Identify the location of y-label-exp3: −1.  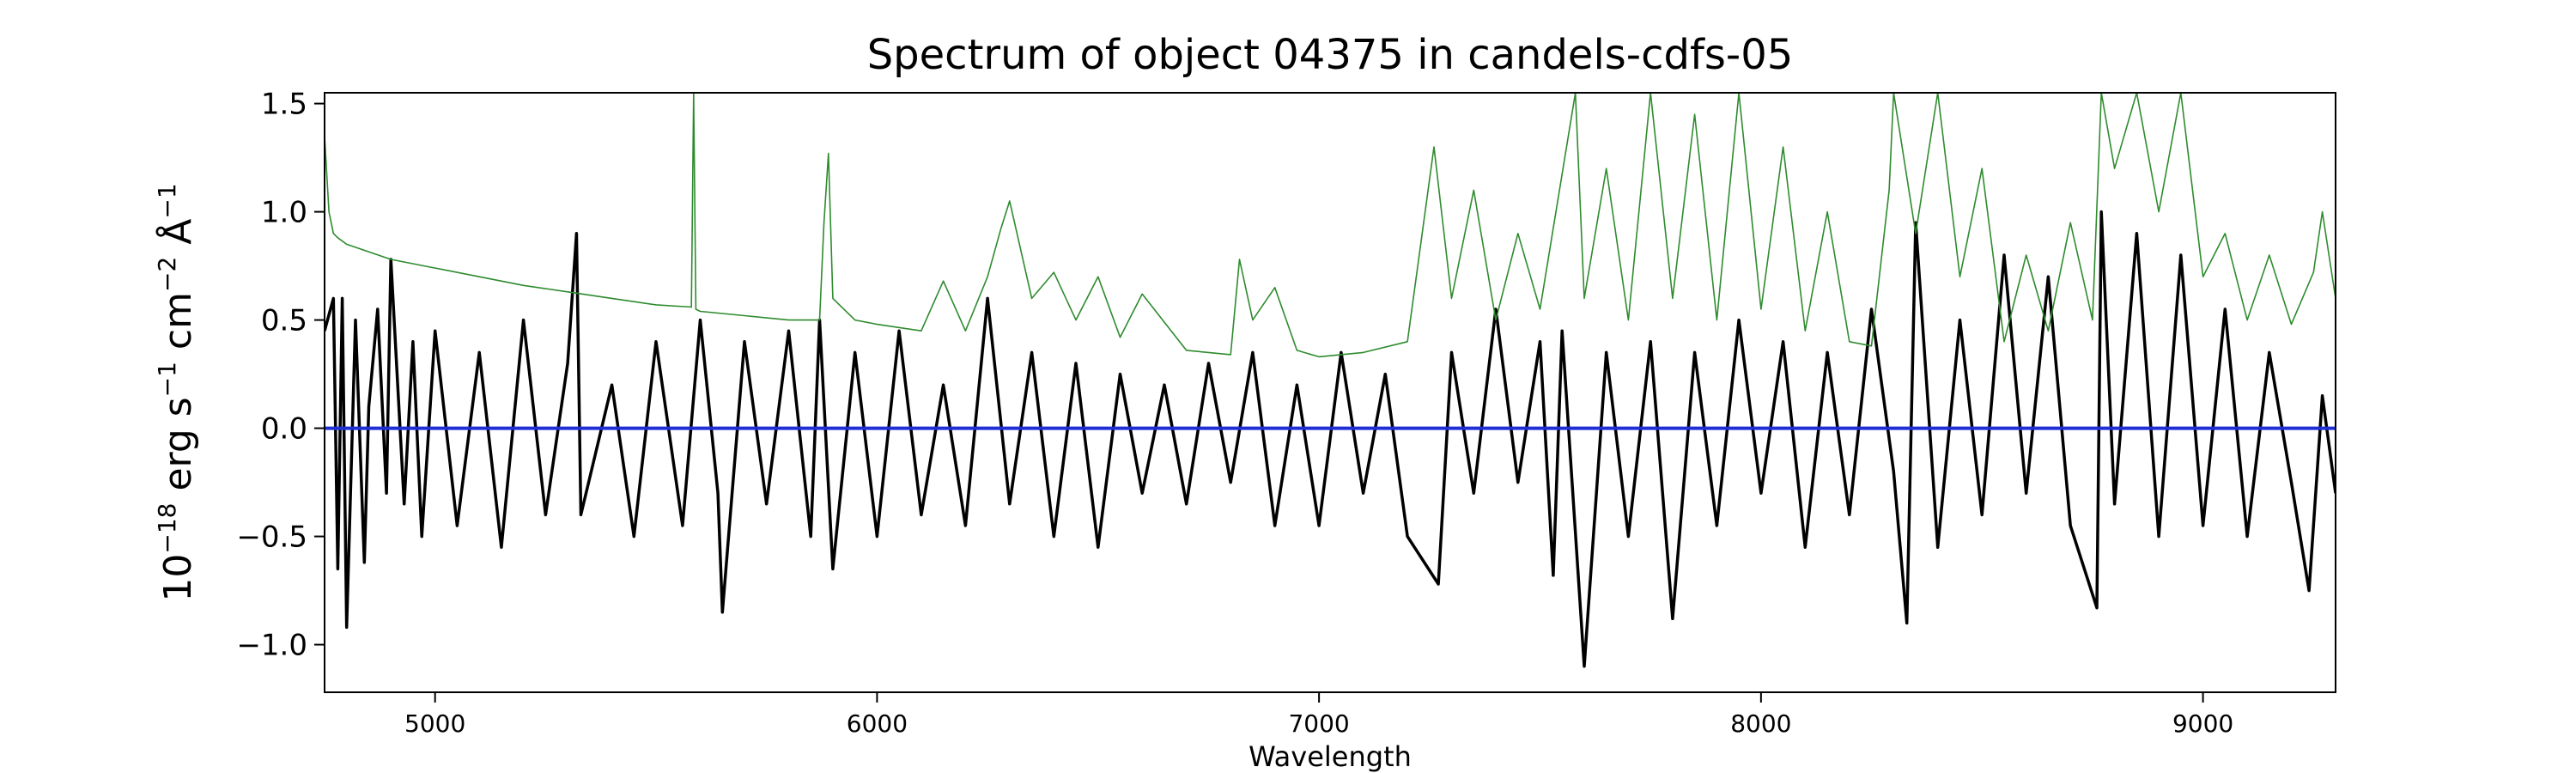
(167, 200).